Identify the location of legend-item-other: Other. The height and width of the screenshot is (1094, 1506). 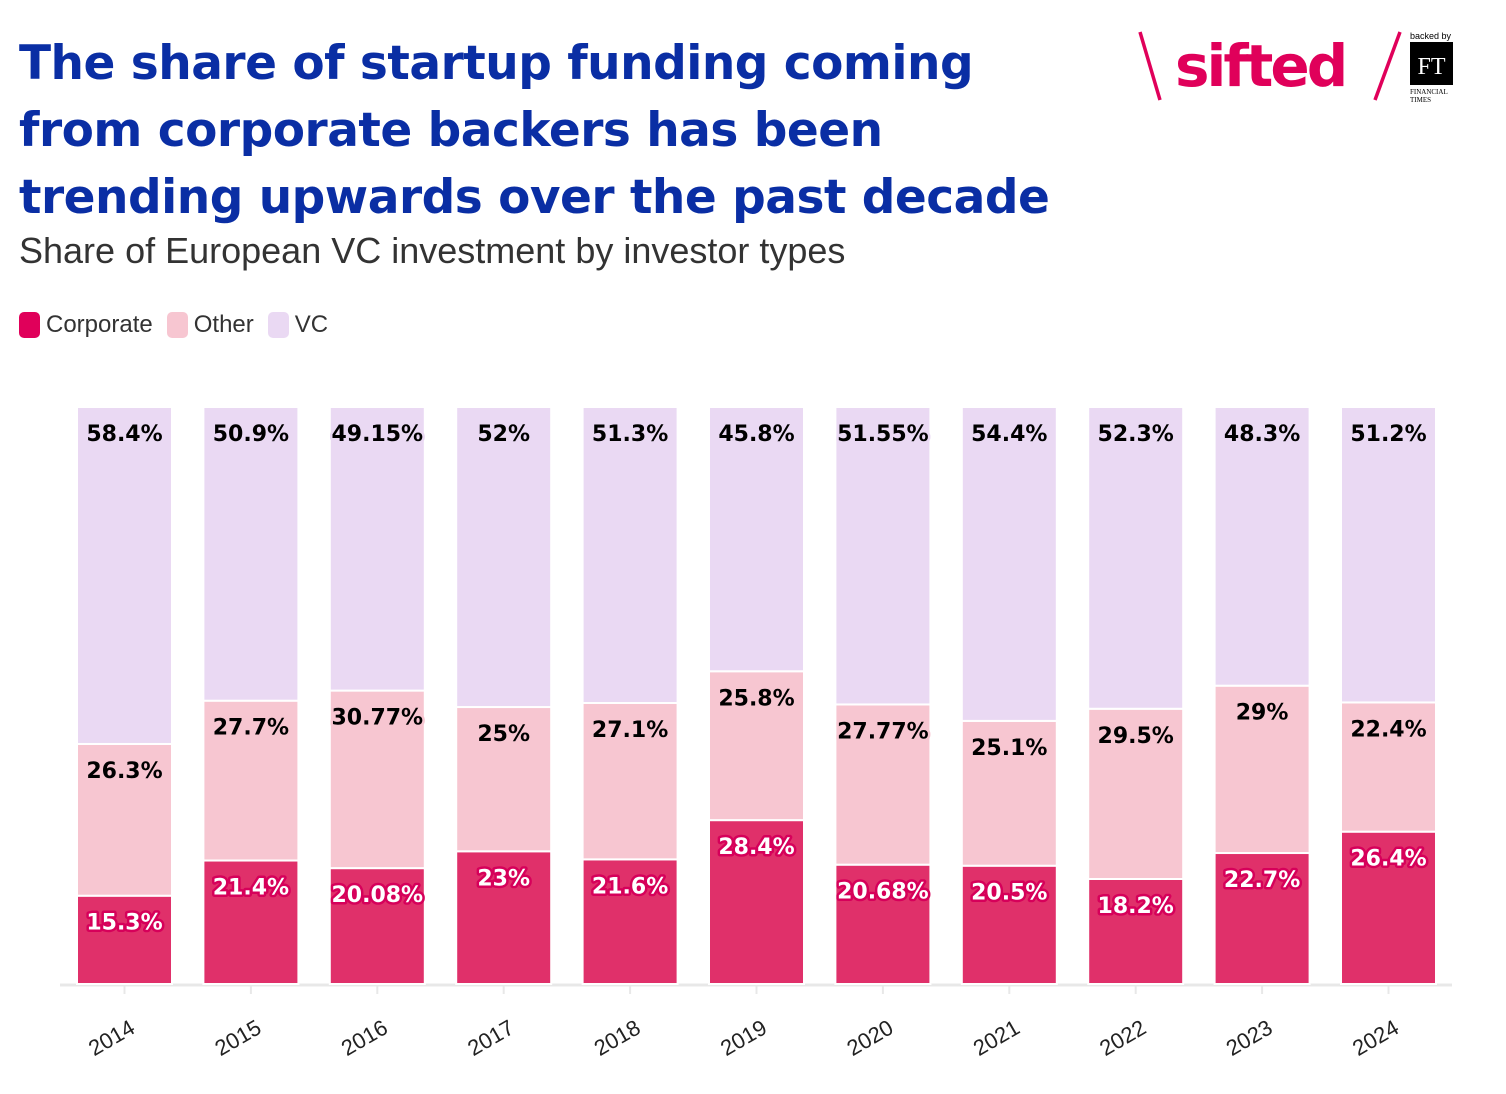
(210, 325).